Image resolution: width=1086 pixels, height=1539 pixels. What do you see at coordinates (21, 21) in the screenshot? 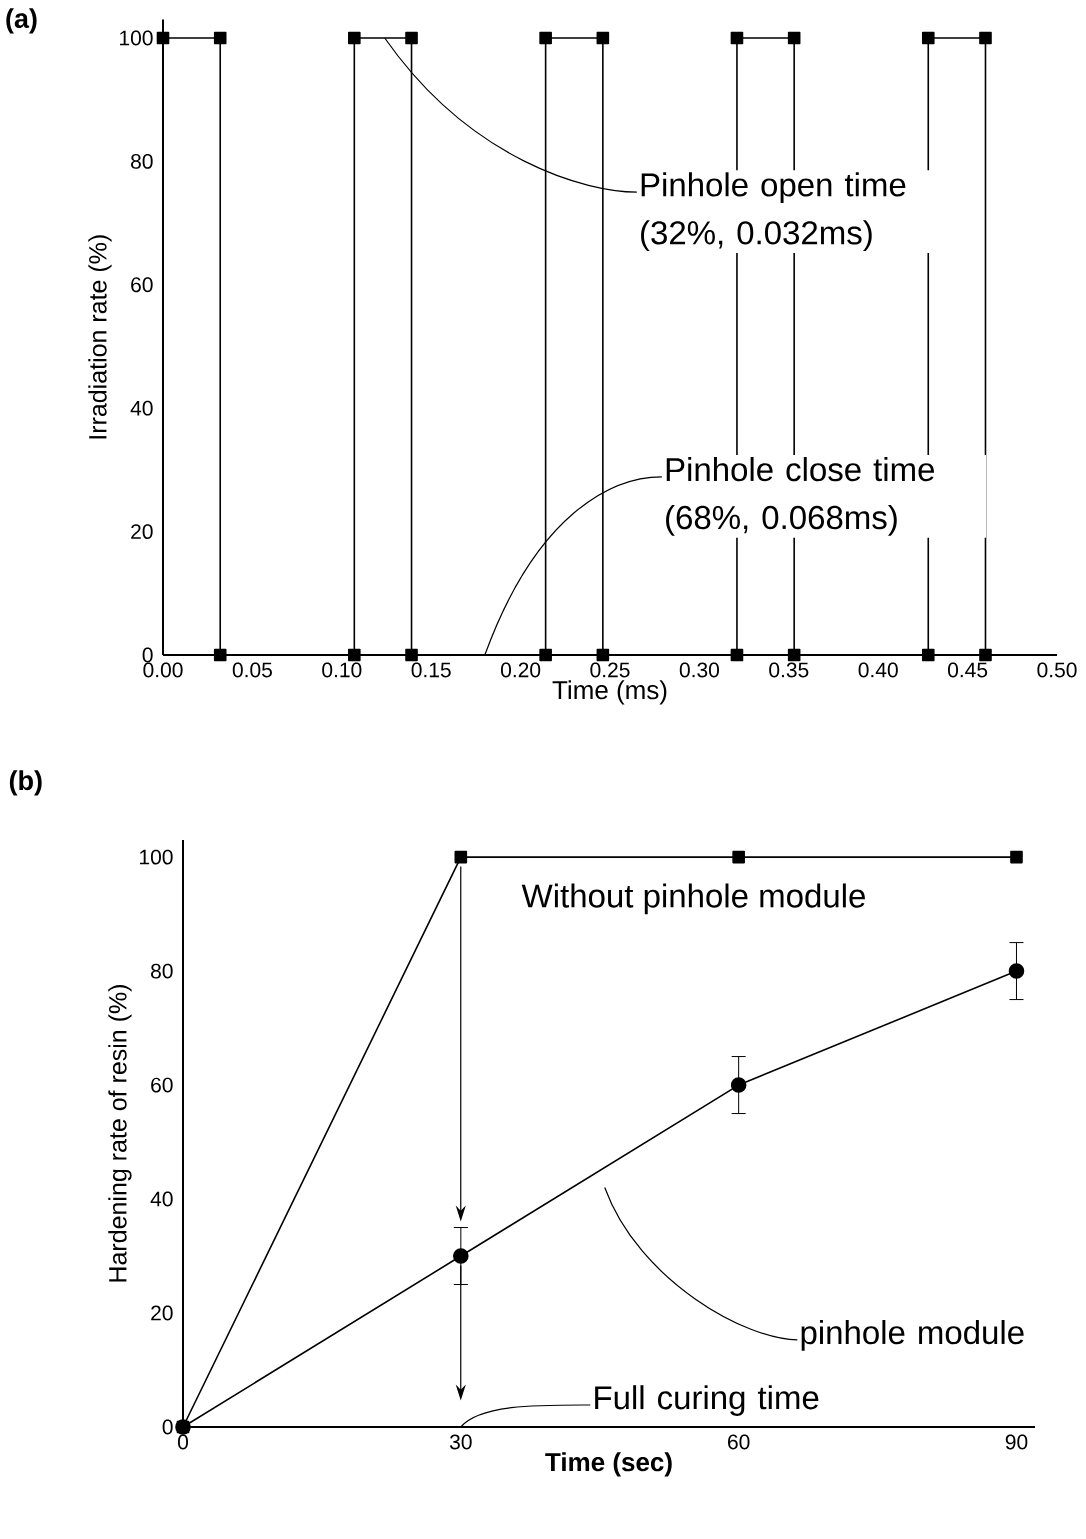
I see `chart-title: (a)` at bounding box center [21, 21].